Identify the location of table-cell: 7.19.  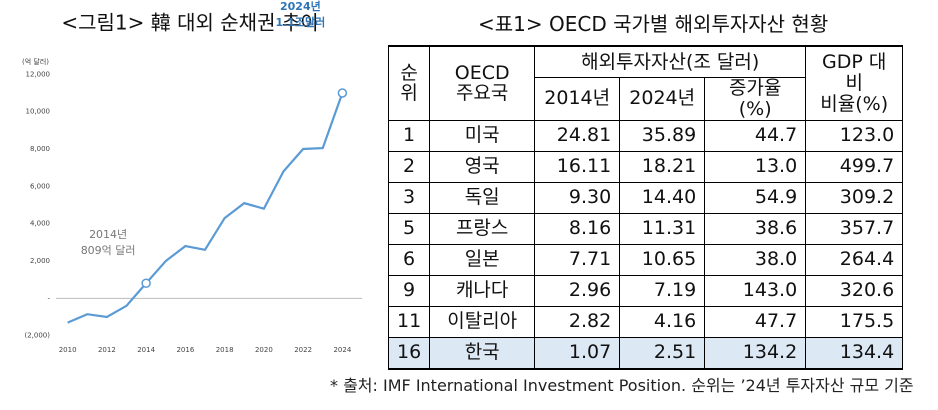
(662, 290).